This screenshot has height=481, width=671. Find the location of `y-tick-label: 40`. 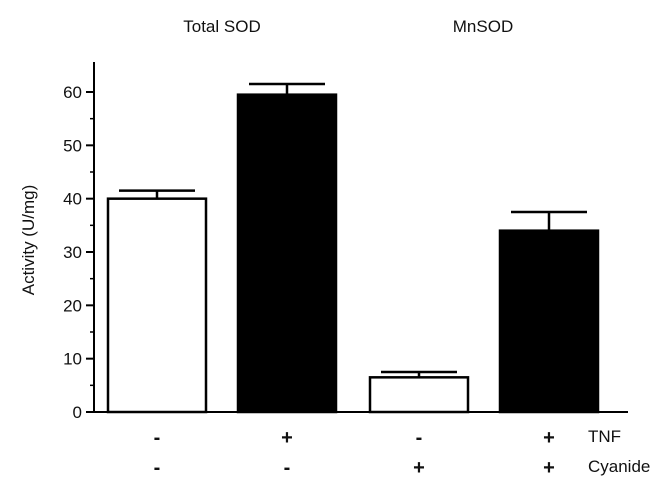

y-tick-label: 40 is located at coordinates (72, 199).